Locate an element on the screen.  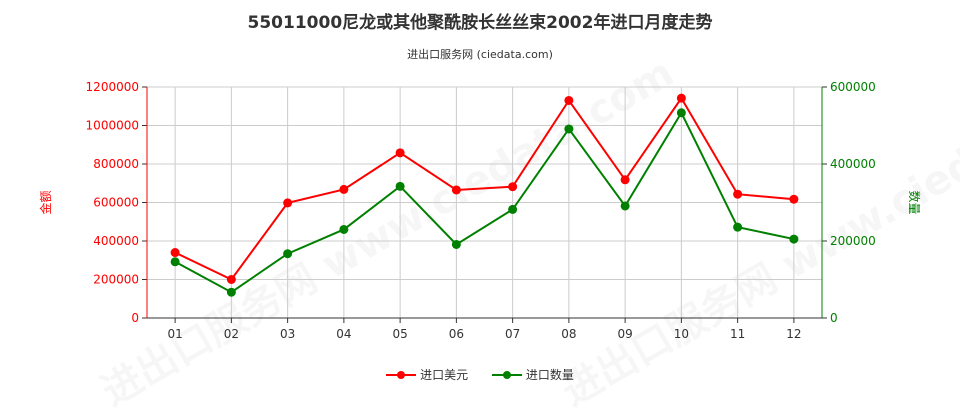
x-tick-label: 12 is located at coordinates (793, 334).